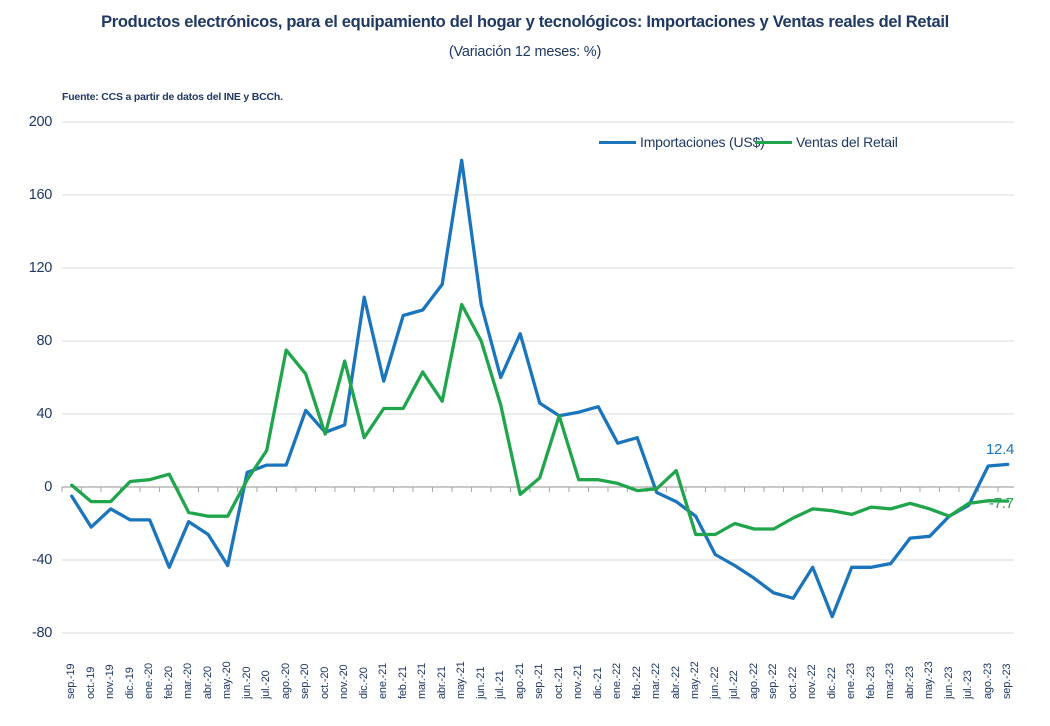 The image size is (1050, 726). What do you see at coordinates (110, 681) in the screenshot?
I see `x-tick-label: nov.-19` at bounding box center [110, 681].